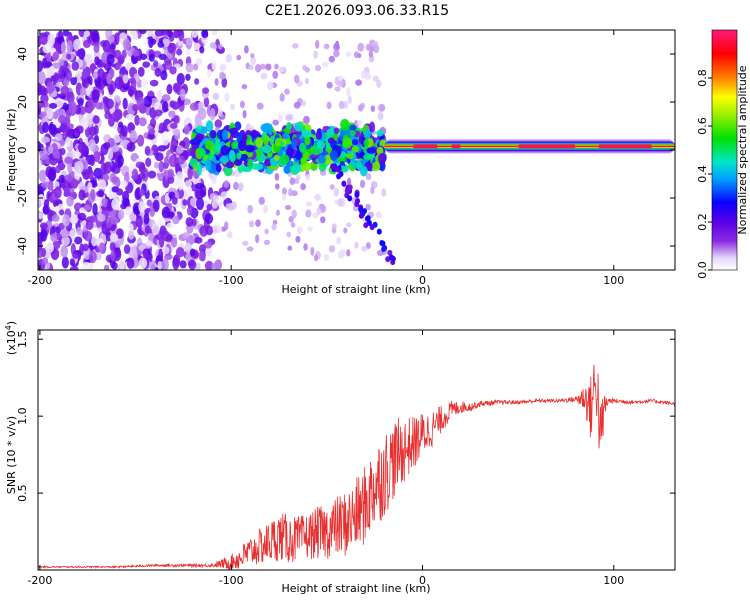 The height and width of the screenshot is (600, 750). I want to click on snr-xtick-label: 0, so click(422, 580).